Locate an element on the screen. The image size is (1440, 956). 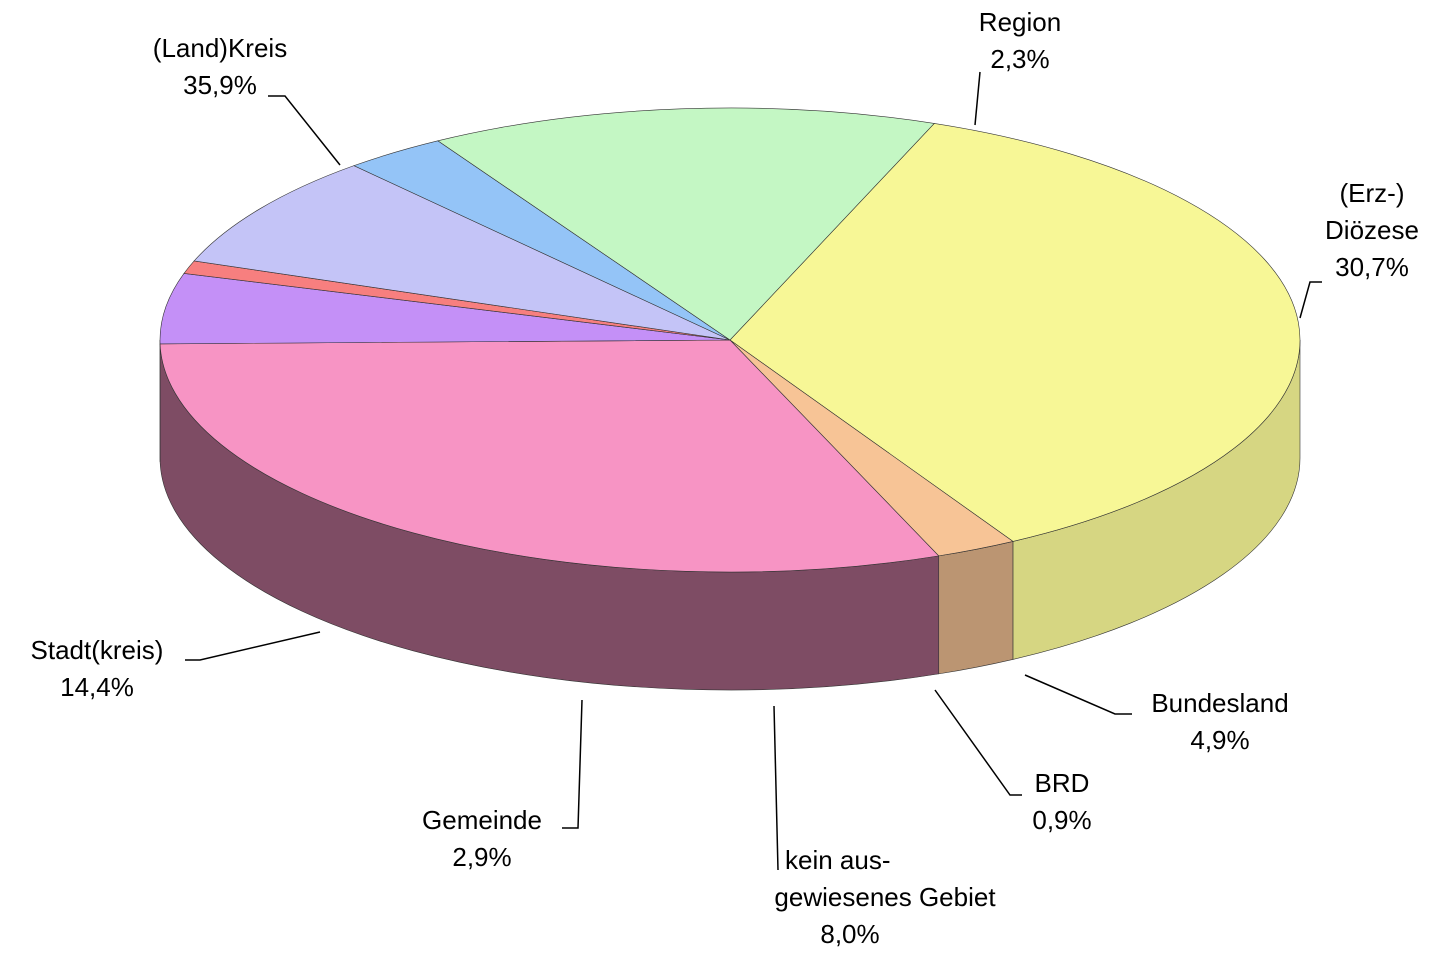
slice-label: Bundesland is located at coordinates (1219, 703).